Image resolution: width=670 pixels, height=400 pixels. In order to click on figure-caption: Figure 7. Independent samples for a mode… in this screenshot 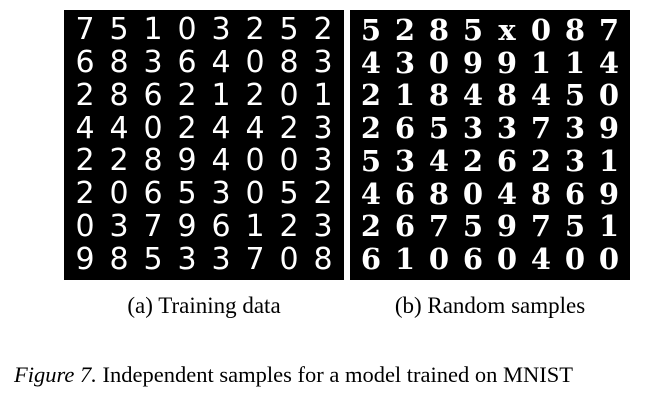, I will do `click(334, 375)`.